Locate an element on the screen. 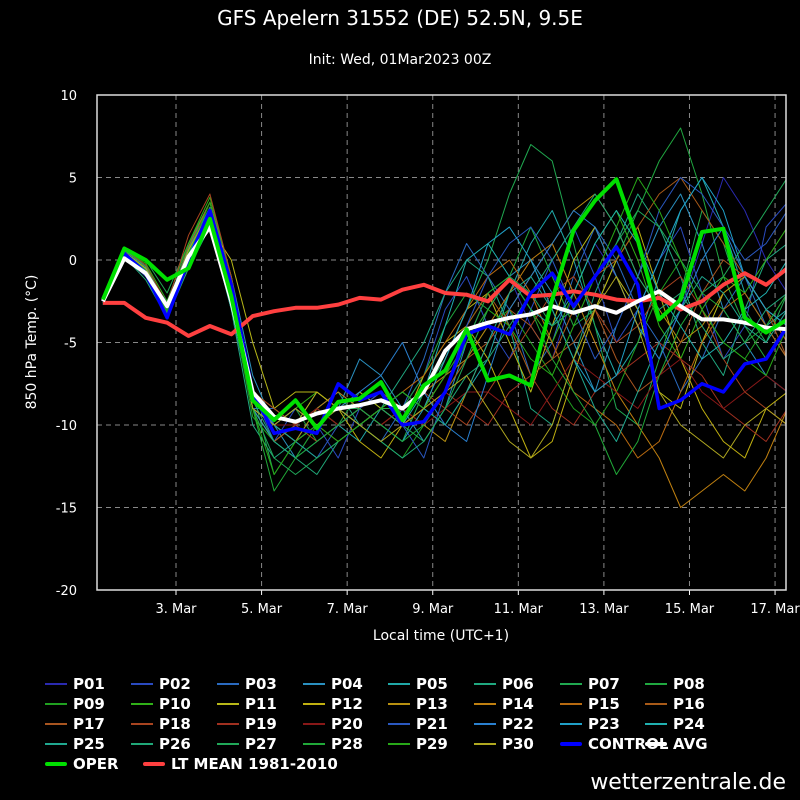 This screenshot has height=800, width=800. legend-item-p15: P15 is located at coordinates (590, 704).